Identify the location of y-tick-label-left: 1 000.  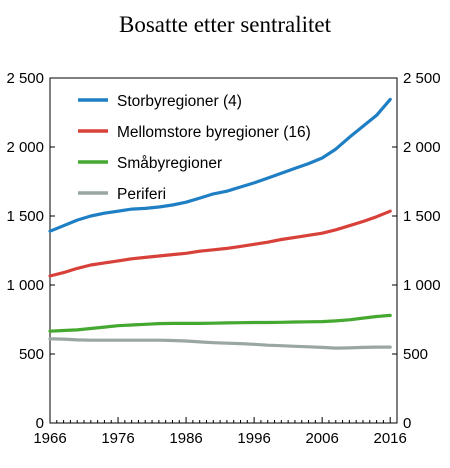
(25, 285).